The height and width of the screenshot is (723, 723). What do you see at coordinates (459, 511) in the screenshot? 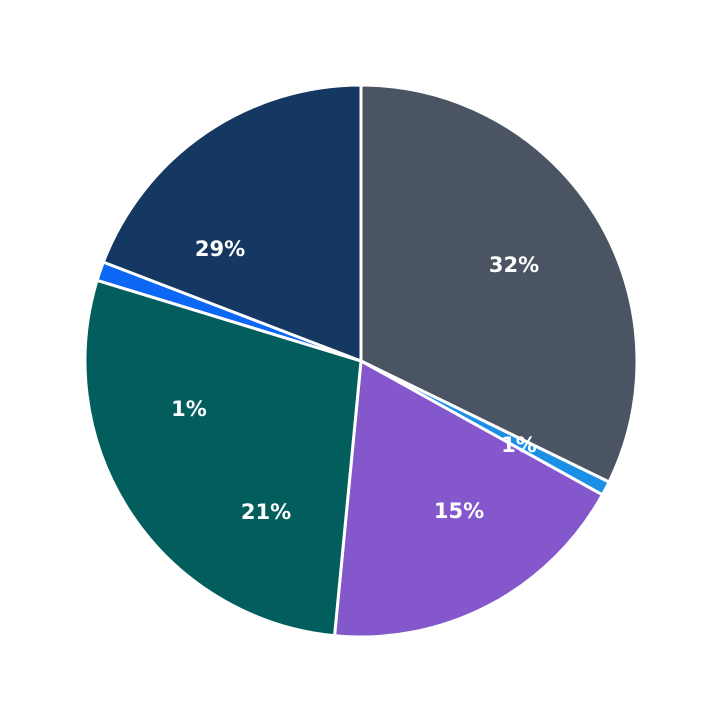
I see `slice-percent-label: 15%` at bounding box center [459, 511].